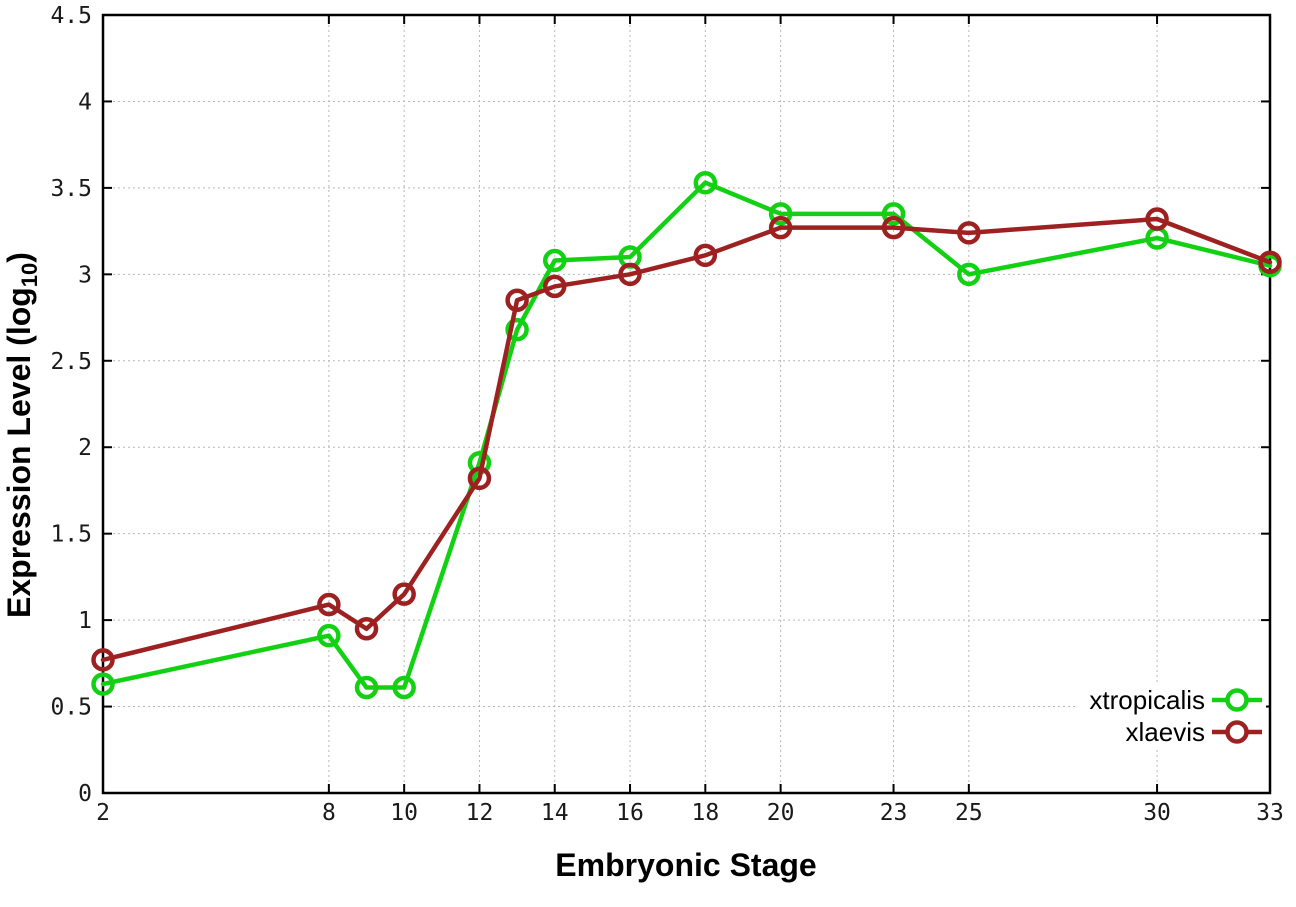 This screenshot has height=907, width=1296. I want to click on legend-item-xtropicalis: xtropicalis, so click(1175, 700).